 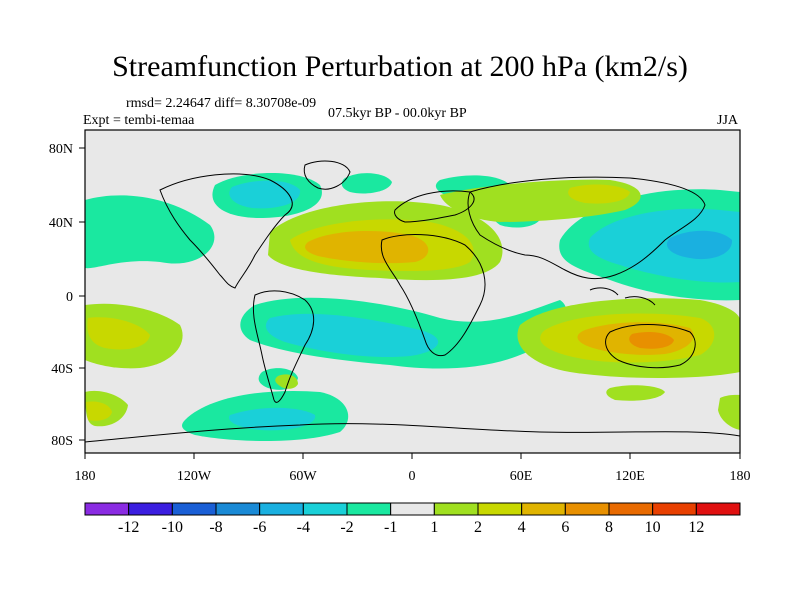 I want to click on pos-region-south-pacific-west-core, so click(x=118, y=333).